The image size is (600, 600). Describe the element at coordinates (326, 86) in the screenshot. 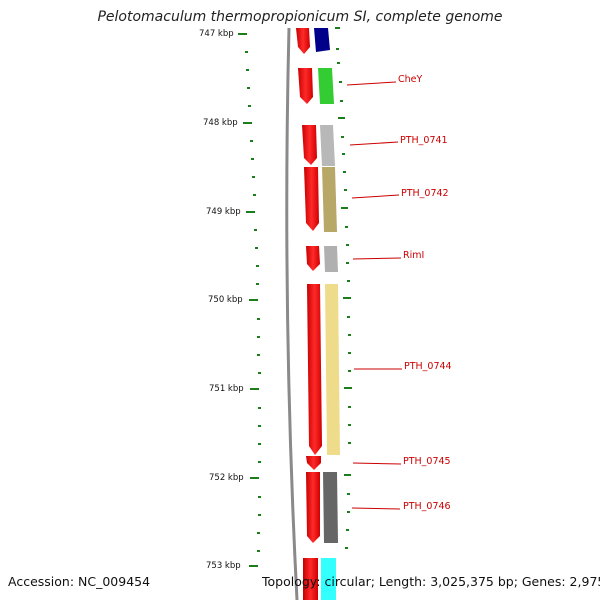

I see `gene-box-green` at that location.